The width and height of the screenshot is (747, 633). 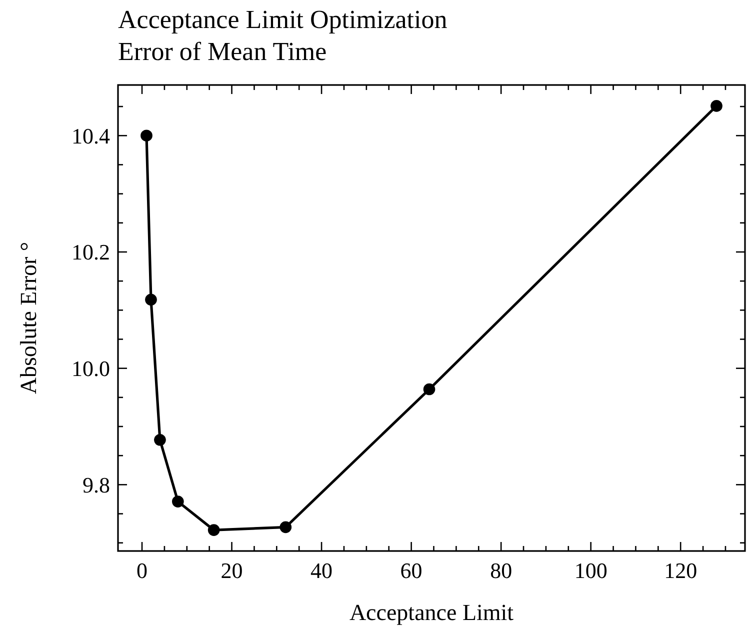 What do you see at coordinates (142, 570) in the screenshot?
I see `x-tick-label: 0` at bounding box center [142, 570].